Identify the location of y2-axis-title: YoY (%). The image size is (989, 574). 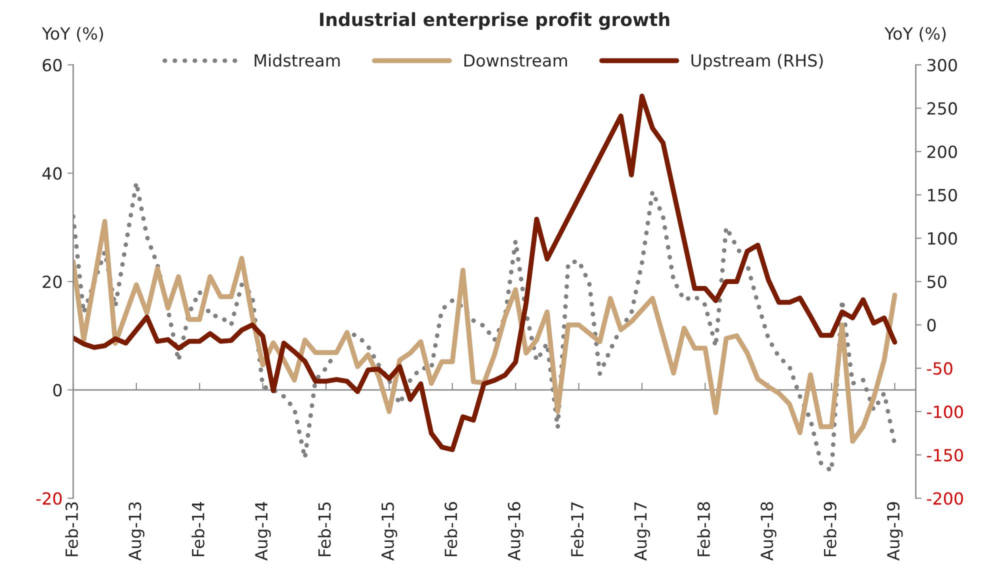
(915, 34).